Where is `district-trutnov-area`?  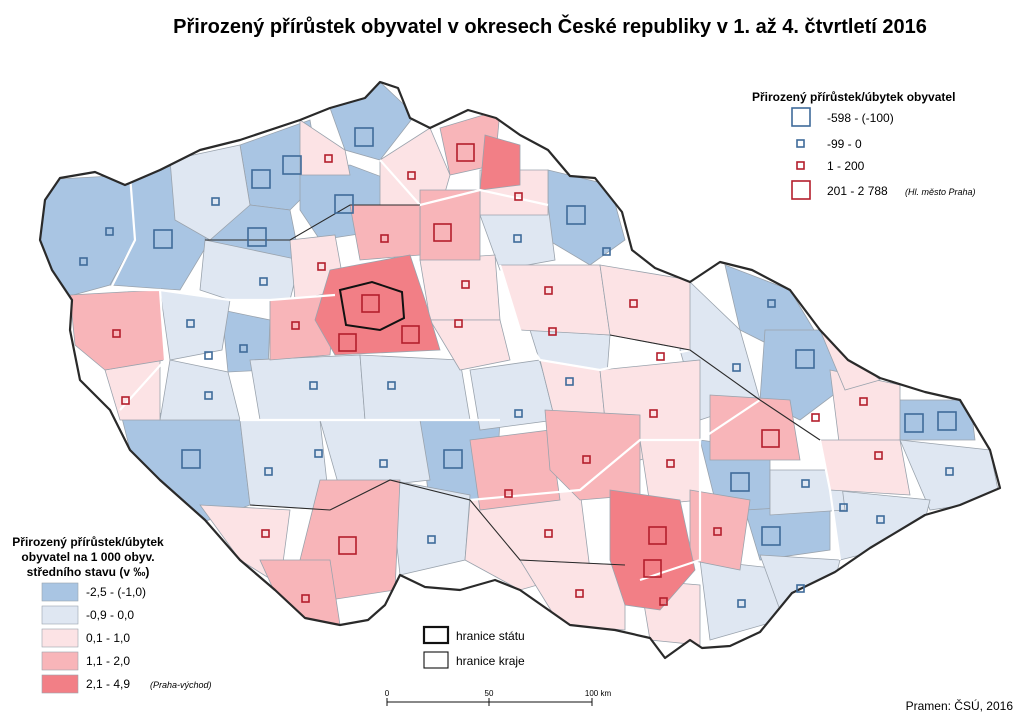
district-trutnov-area is located at coordinates (586, 217).